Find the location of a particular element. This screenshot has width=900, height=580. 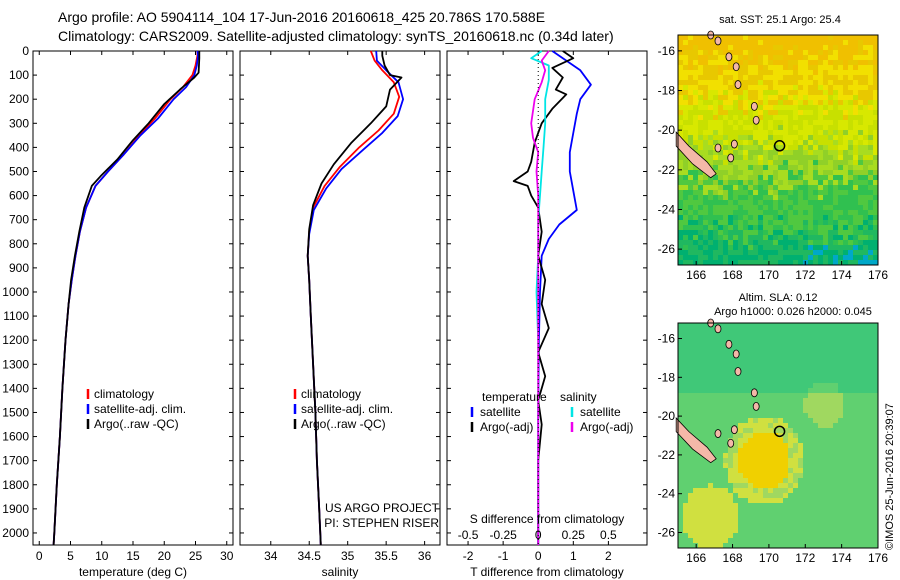

land-new-caledonia is located at coordinates (696, 155).